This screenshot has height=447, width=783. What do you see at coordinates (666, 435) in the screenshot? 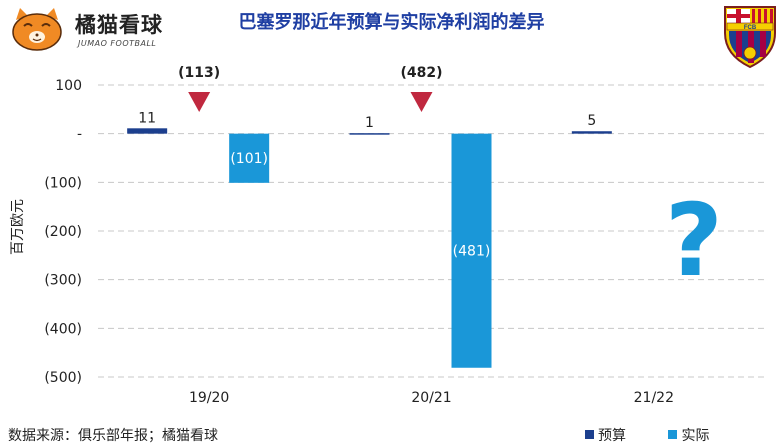
I see `legend: 预算 实际` at bounding box center [666, 435].